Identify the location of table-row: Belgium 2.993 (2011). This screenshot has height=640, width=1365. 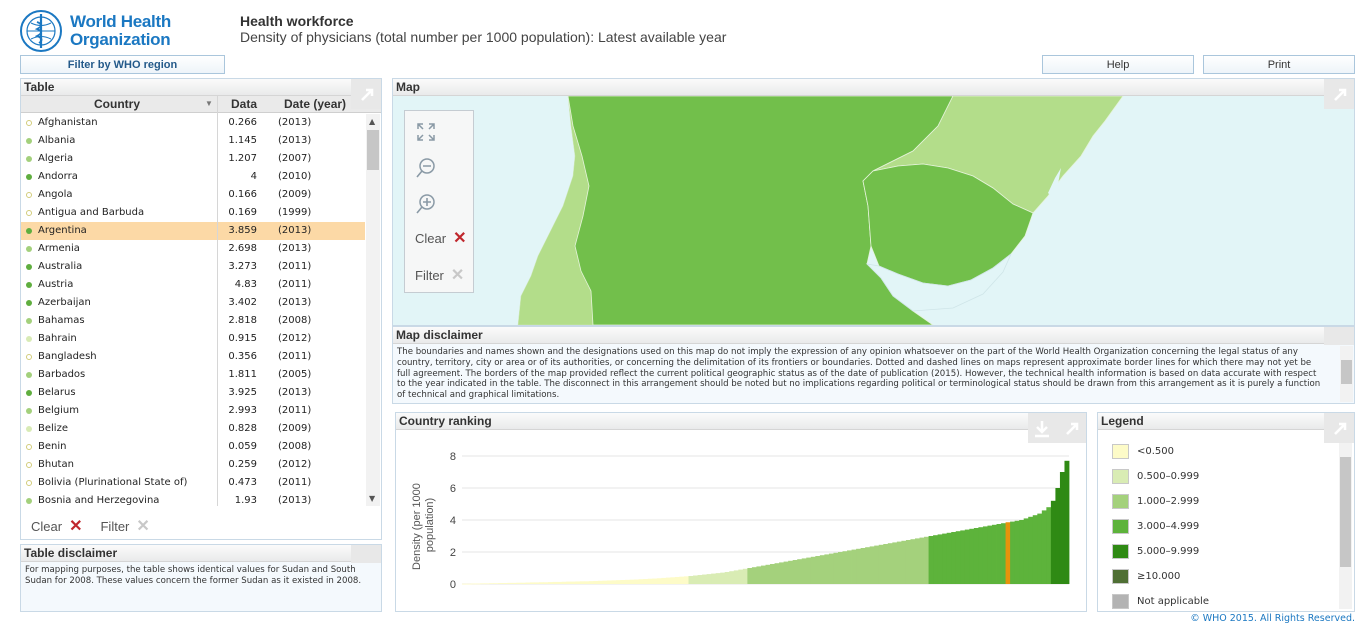
(193, 411).